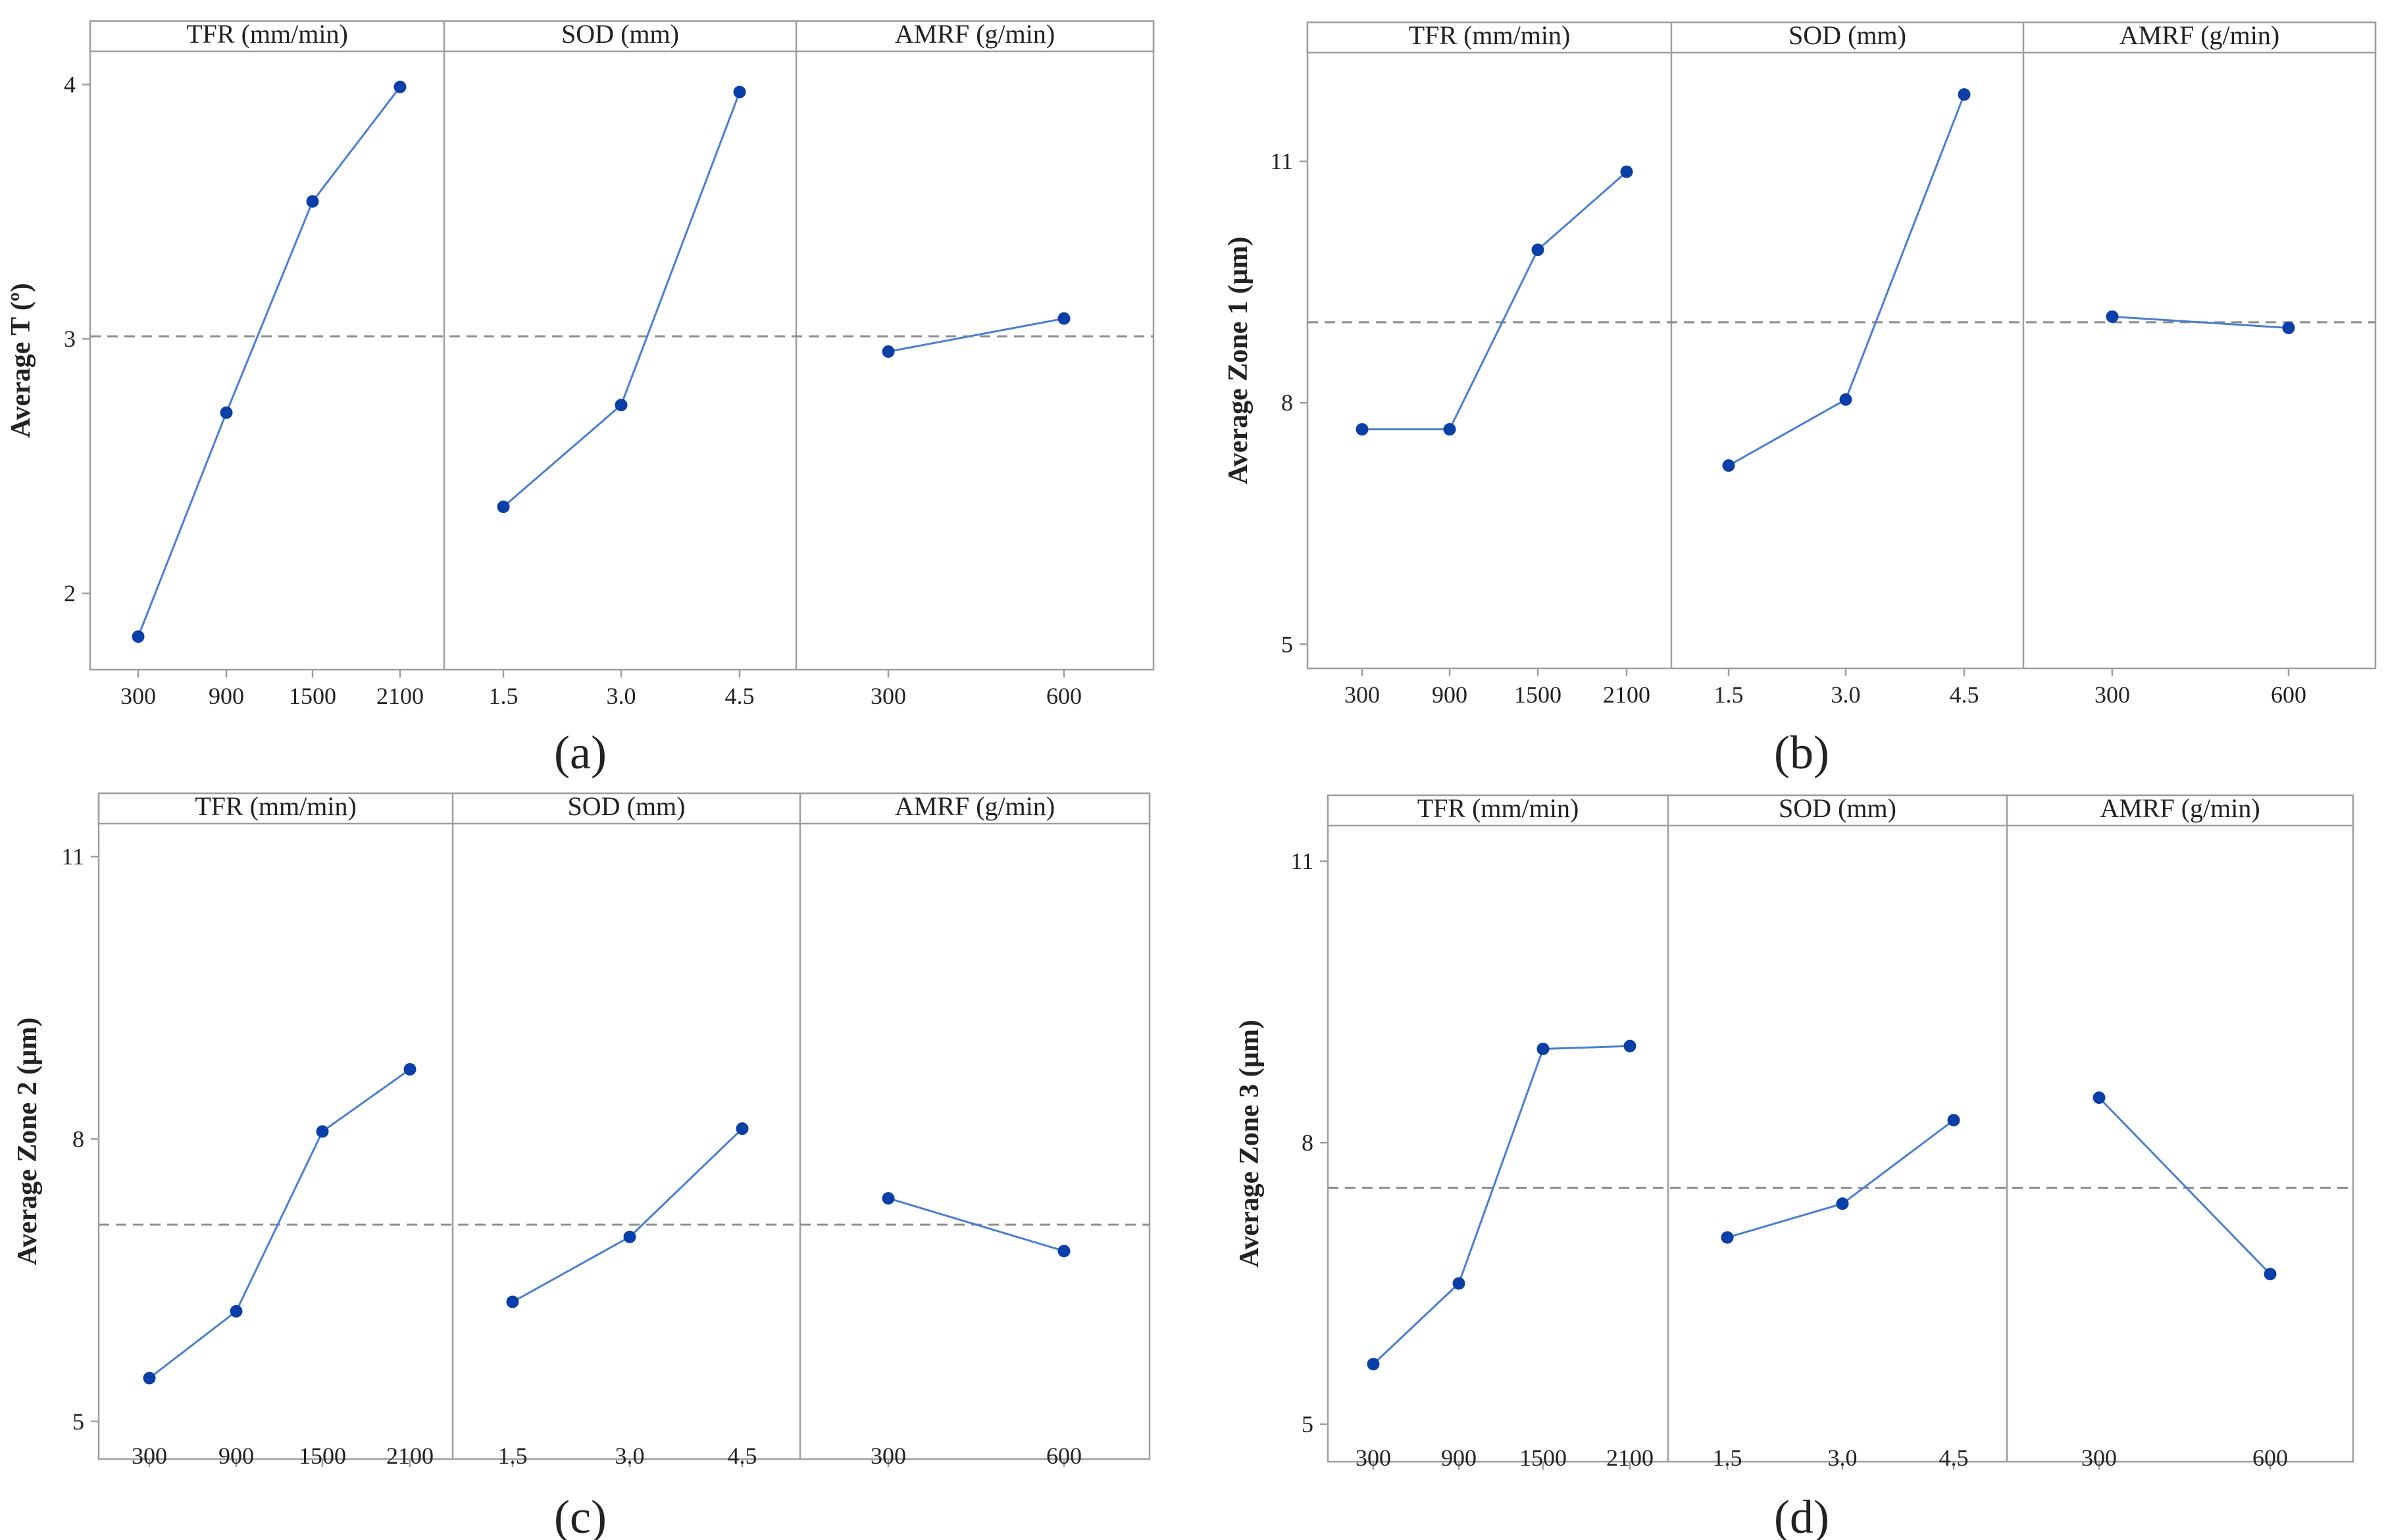 The height and width of the screenshot is (1540, 2384). Describe the element at coordinates (580, 1515) in the screenshot. I see `subfigure-caption: (c)` at that location.